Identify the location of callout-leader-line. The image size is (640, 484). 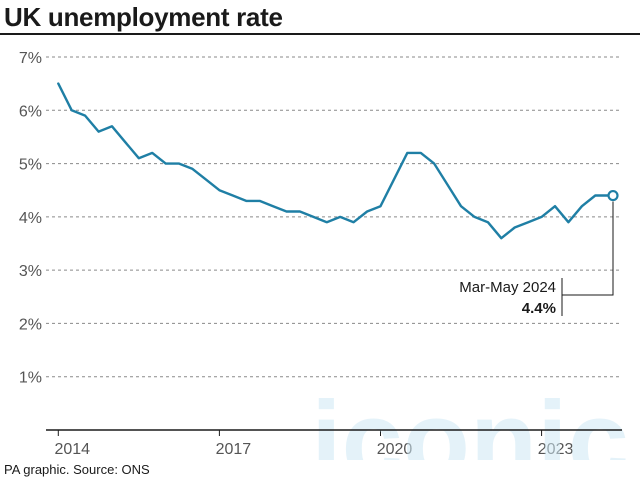
(588, 248).